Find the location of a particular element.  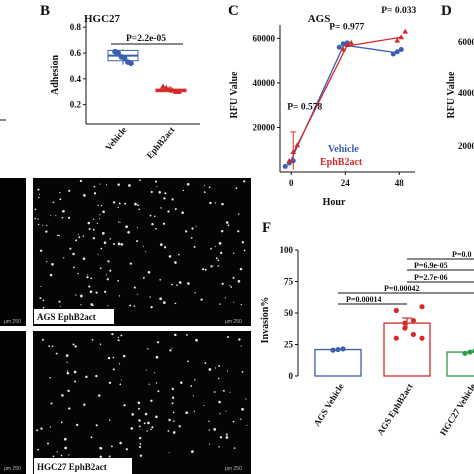

chart-d-ylabel: RFU Value is located at coordinates (451, 95).